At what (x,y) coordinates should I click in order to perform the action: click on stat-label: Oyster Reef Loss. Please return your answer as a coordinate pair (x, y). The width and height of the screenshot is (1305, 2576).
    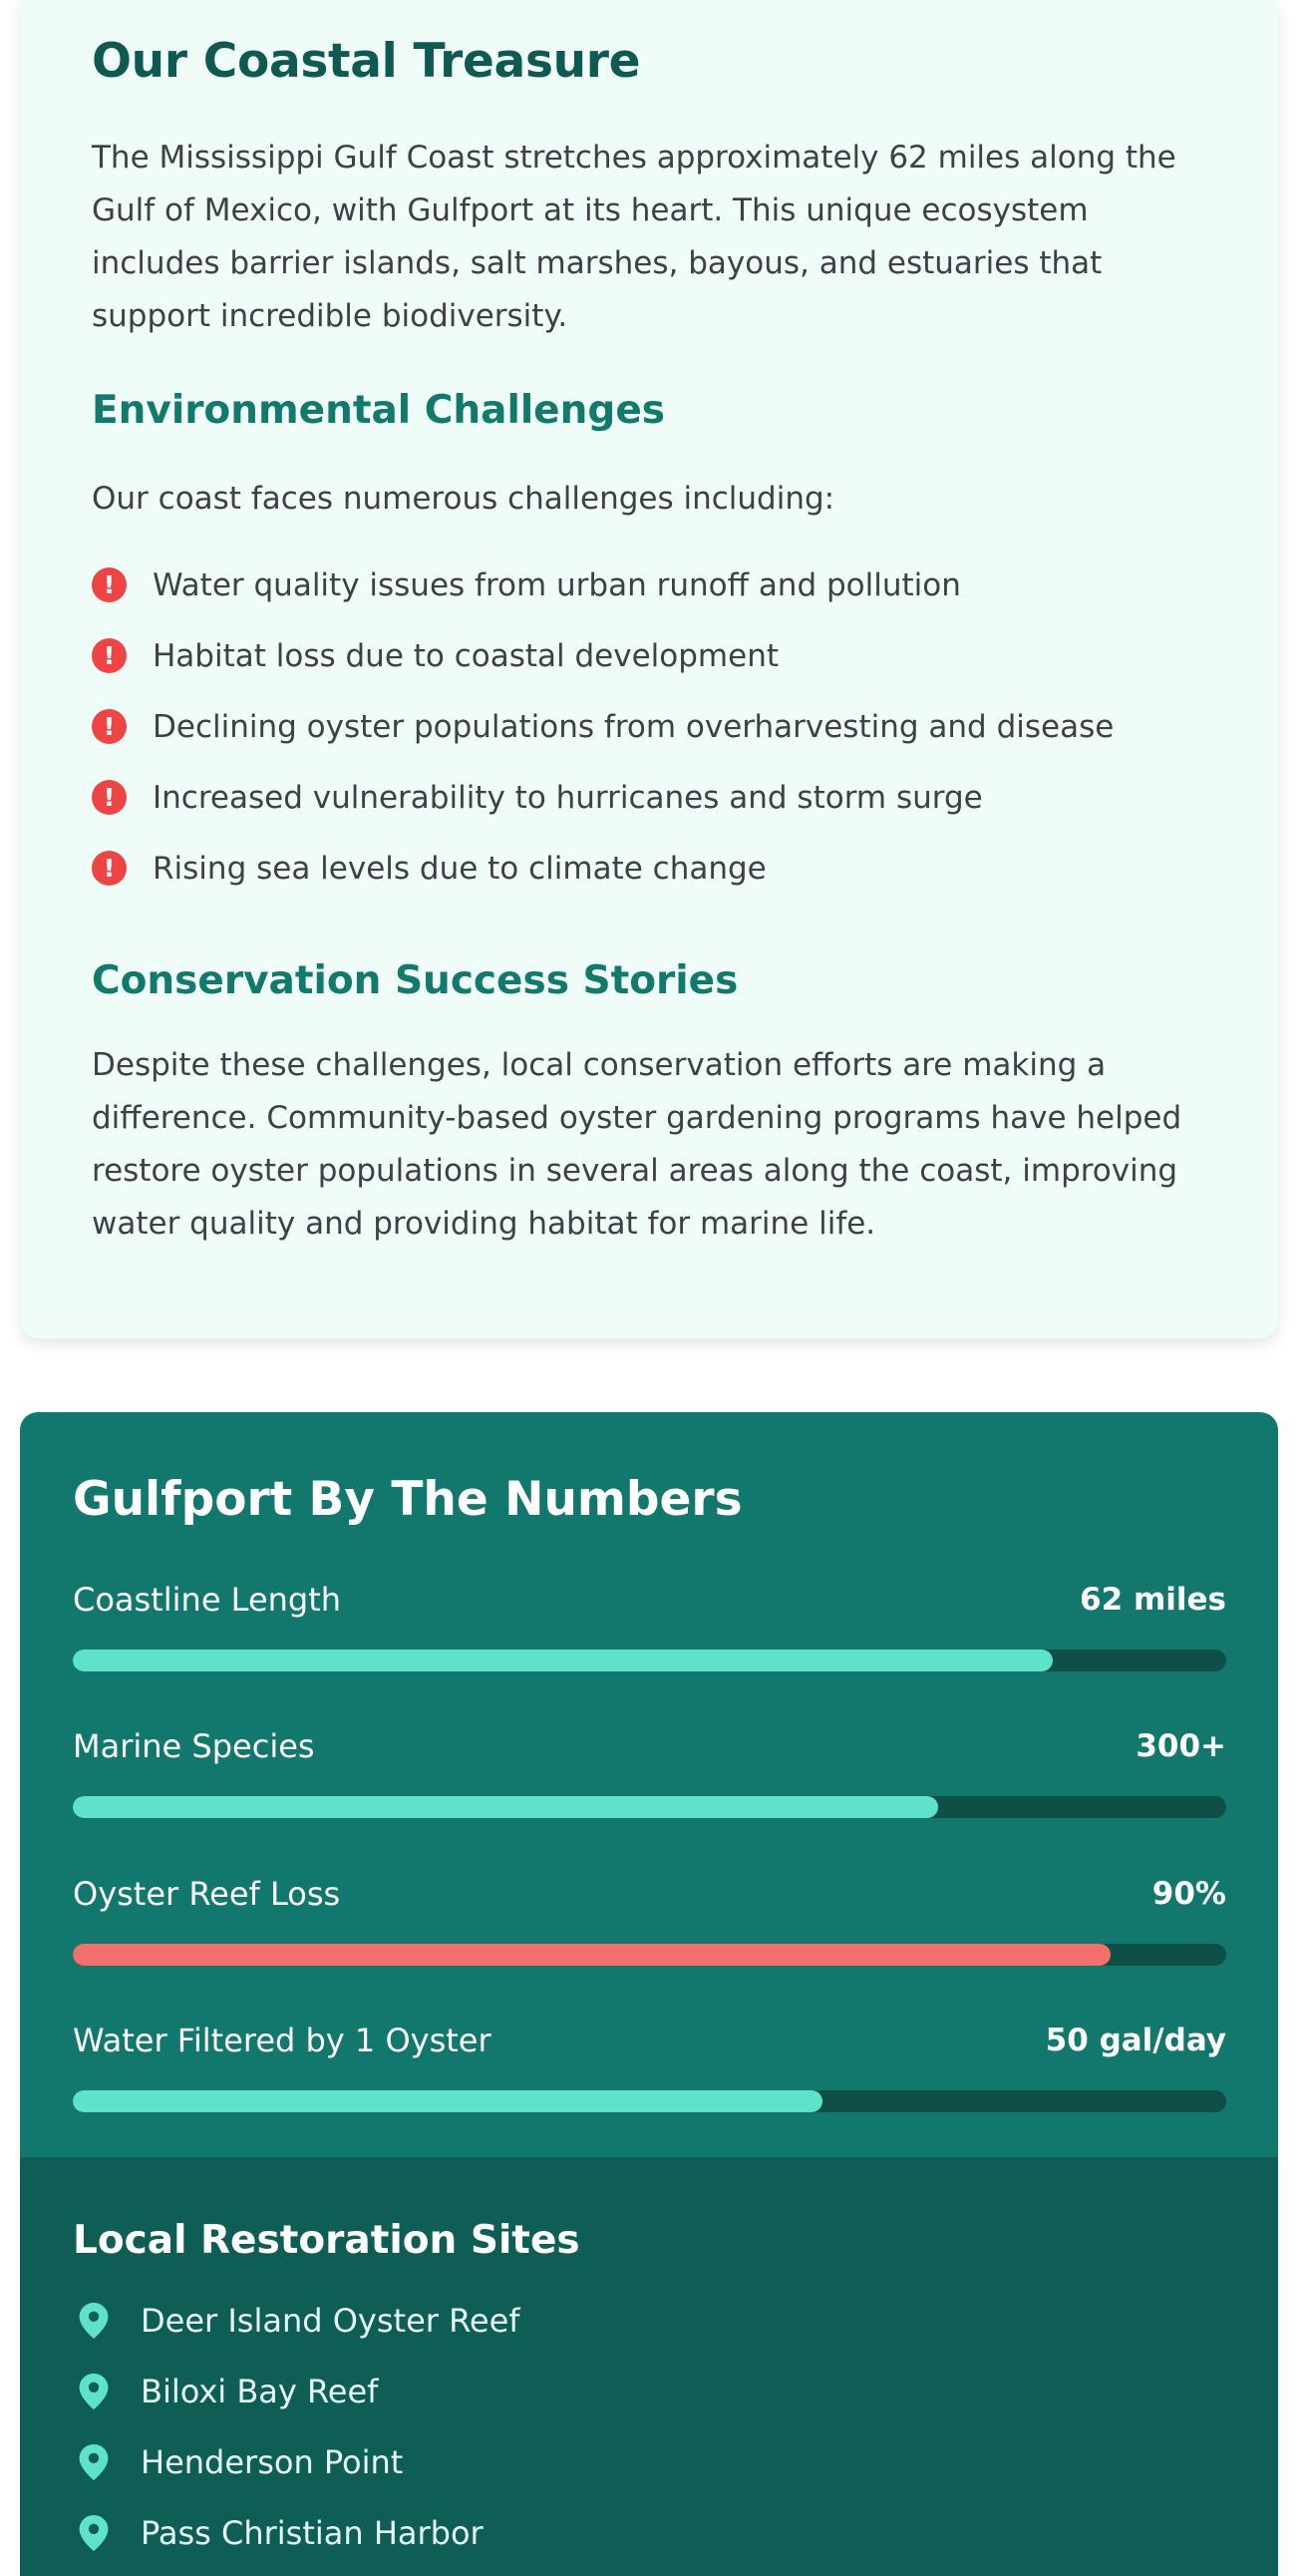
    Looking at the image, I should click on (207, 1894).